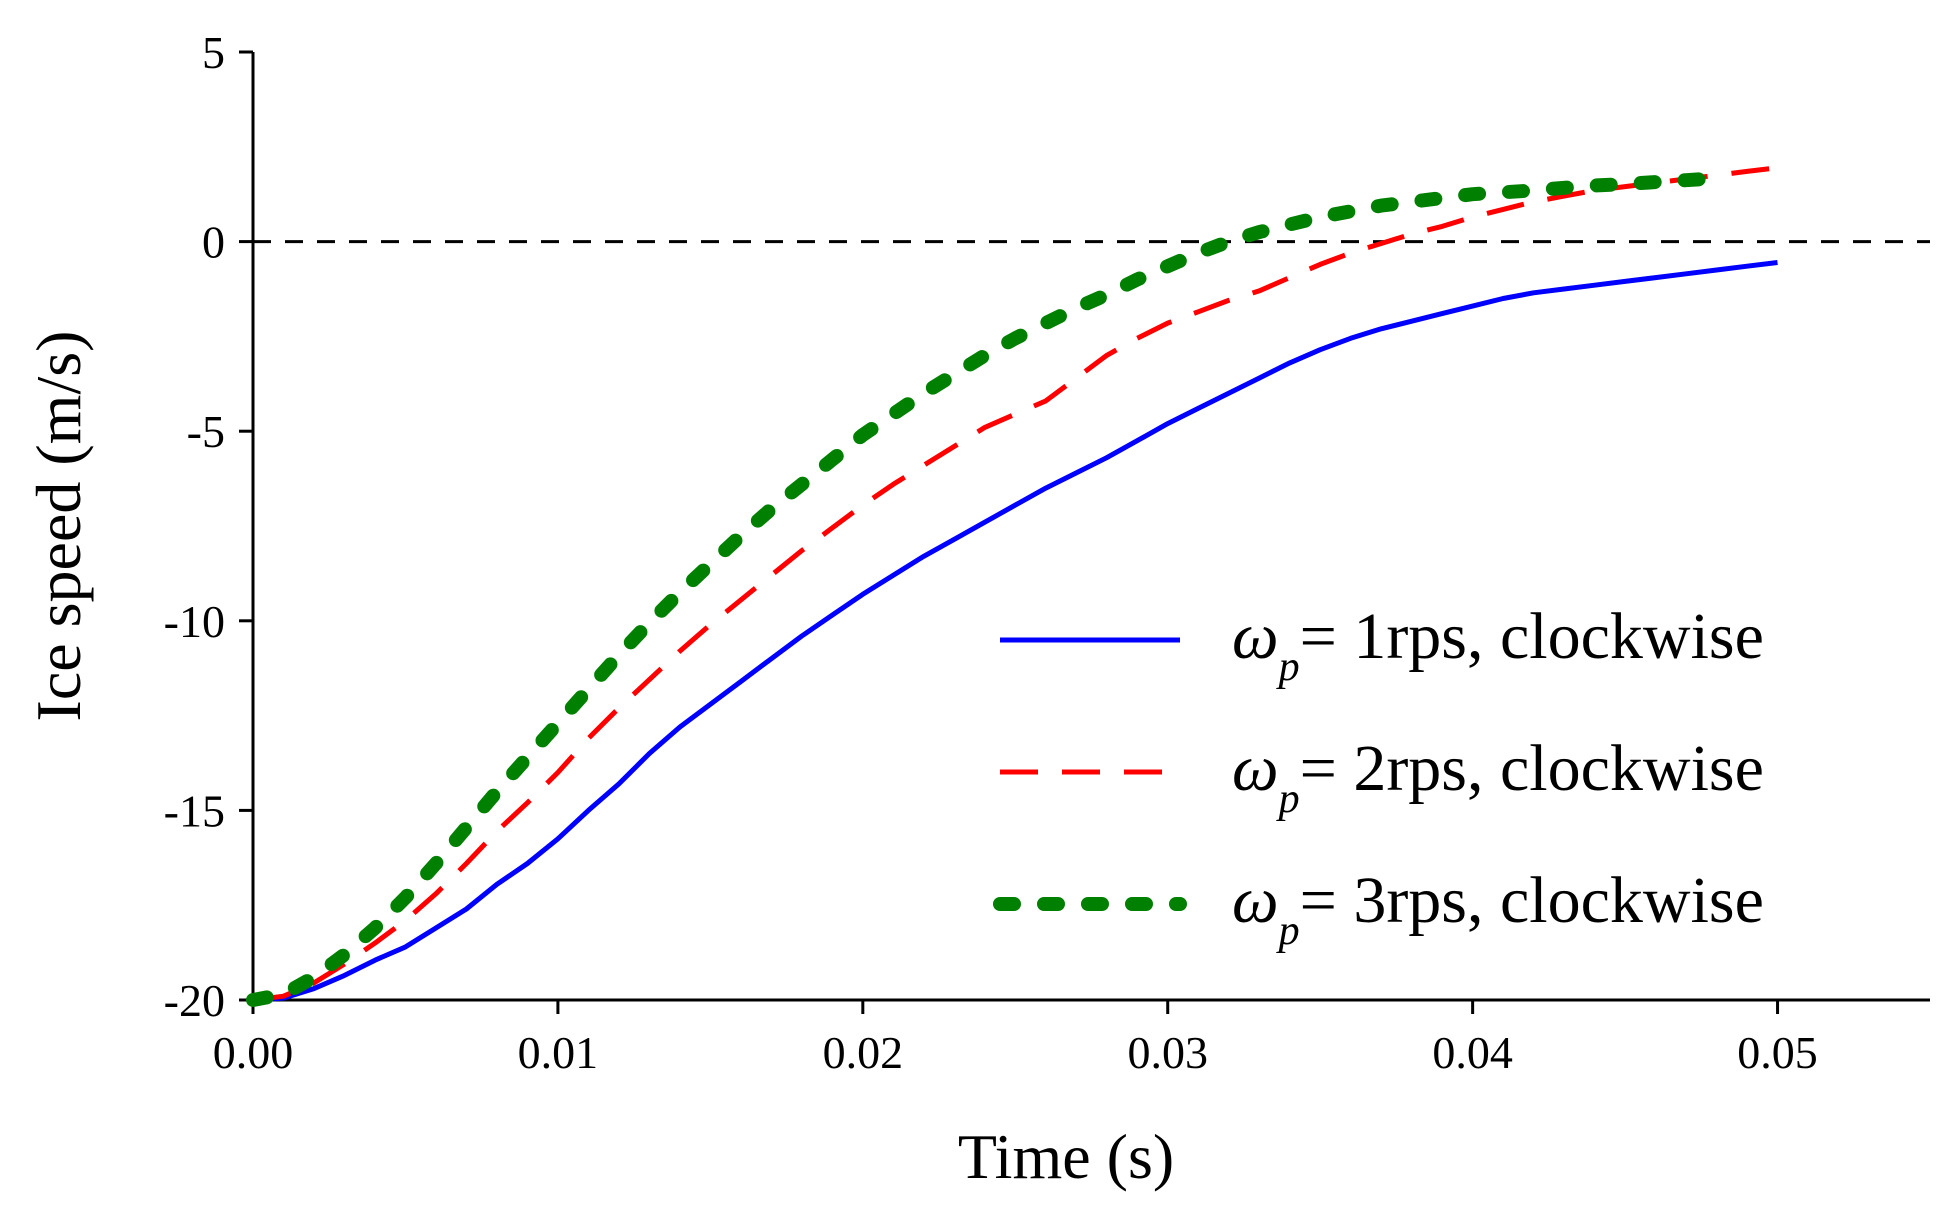  Describe the element at coordinates (253, 1052) in the screenshot. I see `x-tick-label: 0.00` at that location.